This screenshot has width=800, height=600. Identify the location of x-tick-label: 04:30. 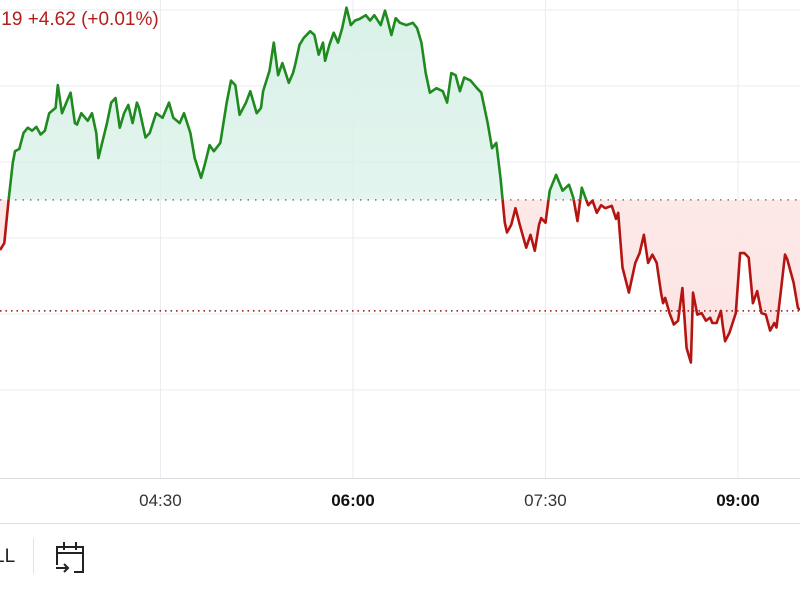
(160, 500).